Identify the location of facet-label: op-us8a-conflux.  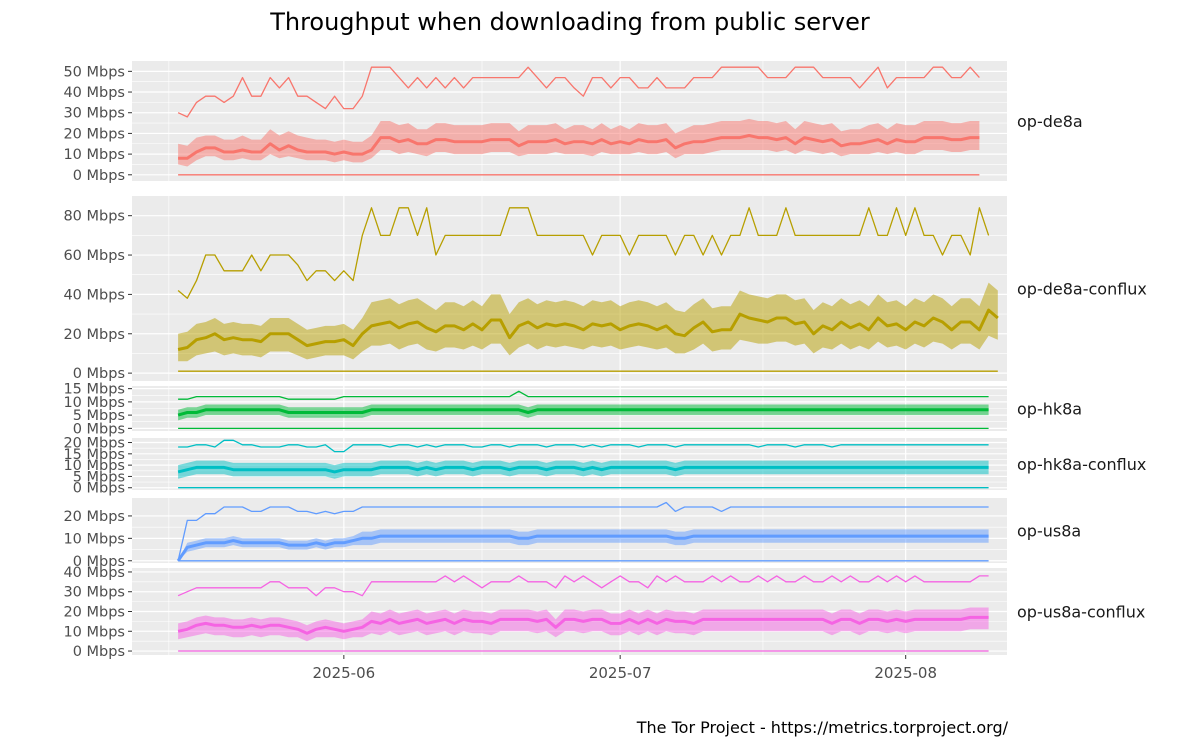
(1081, 612).